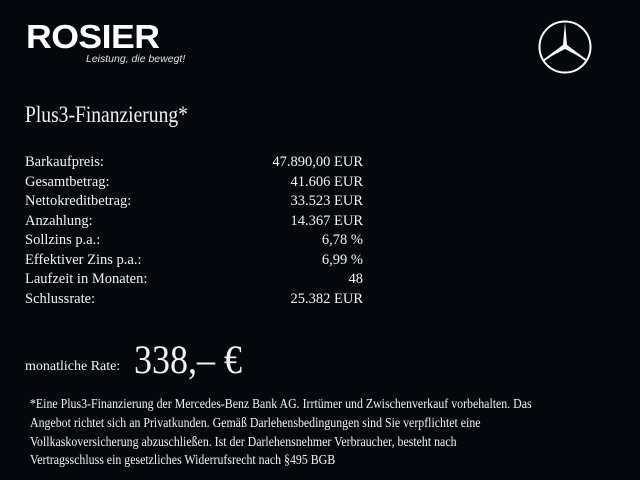  What do you see at coordinates (136, 59) in the screenshot?
I see `brand-tagline: Leistung, die bewegt!` at bounding box center [136, 59].